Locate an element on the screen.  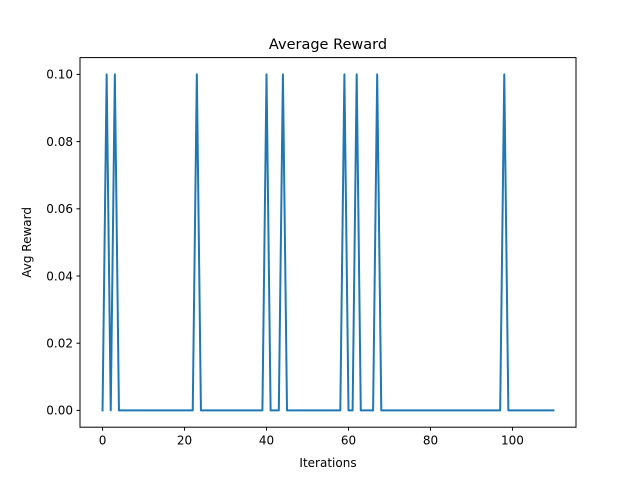
x-tick-label: 80 is located at coordinates (430, 441).